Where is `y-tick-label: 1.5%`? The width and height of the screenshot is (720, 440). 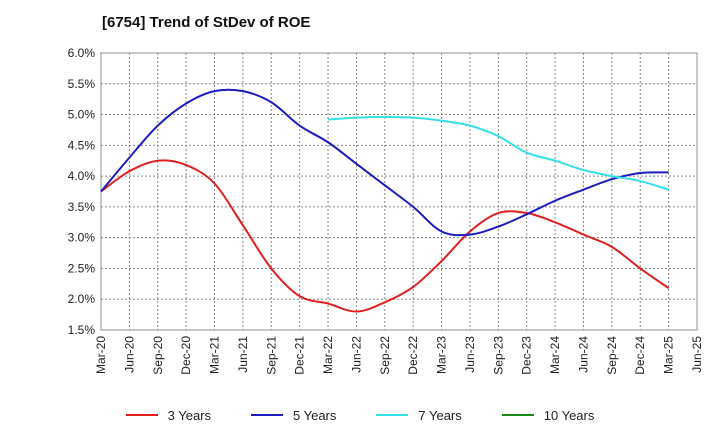 y-tick-label: 1.5% is located at coordinates (82, 330).